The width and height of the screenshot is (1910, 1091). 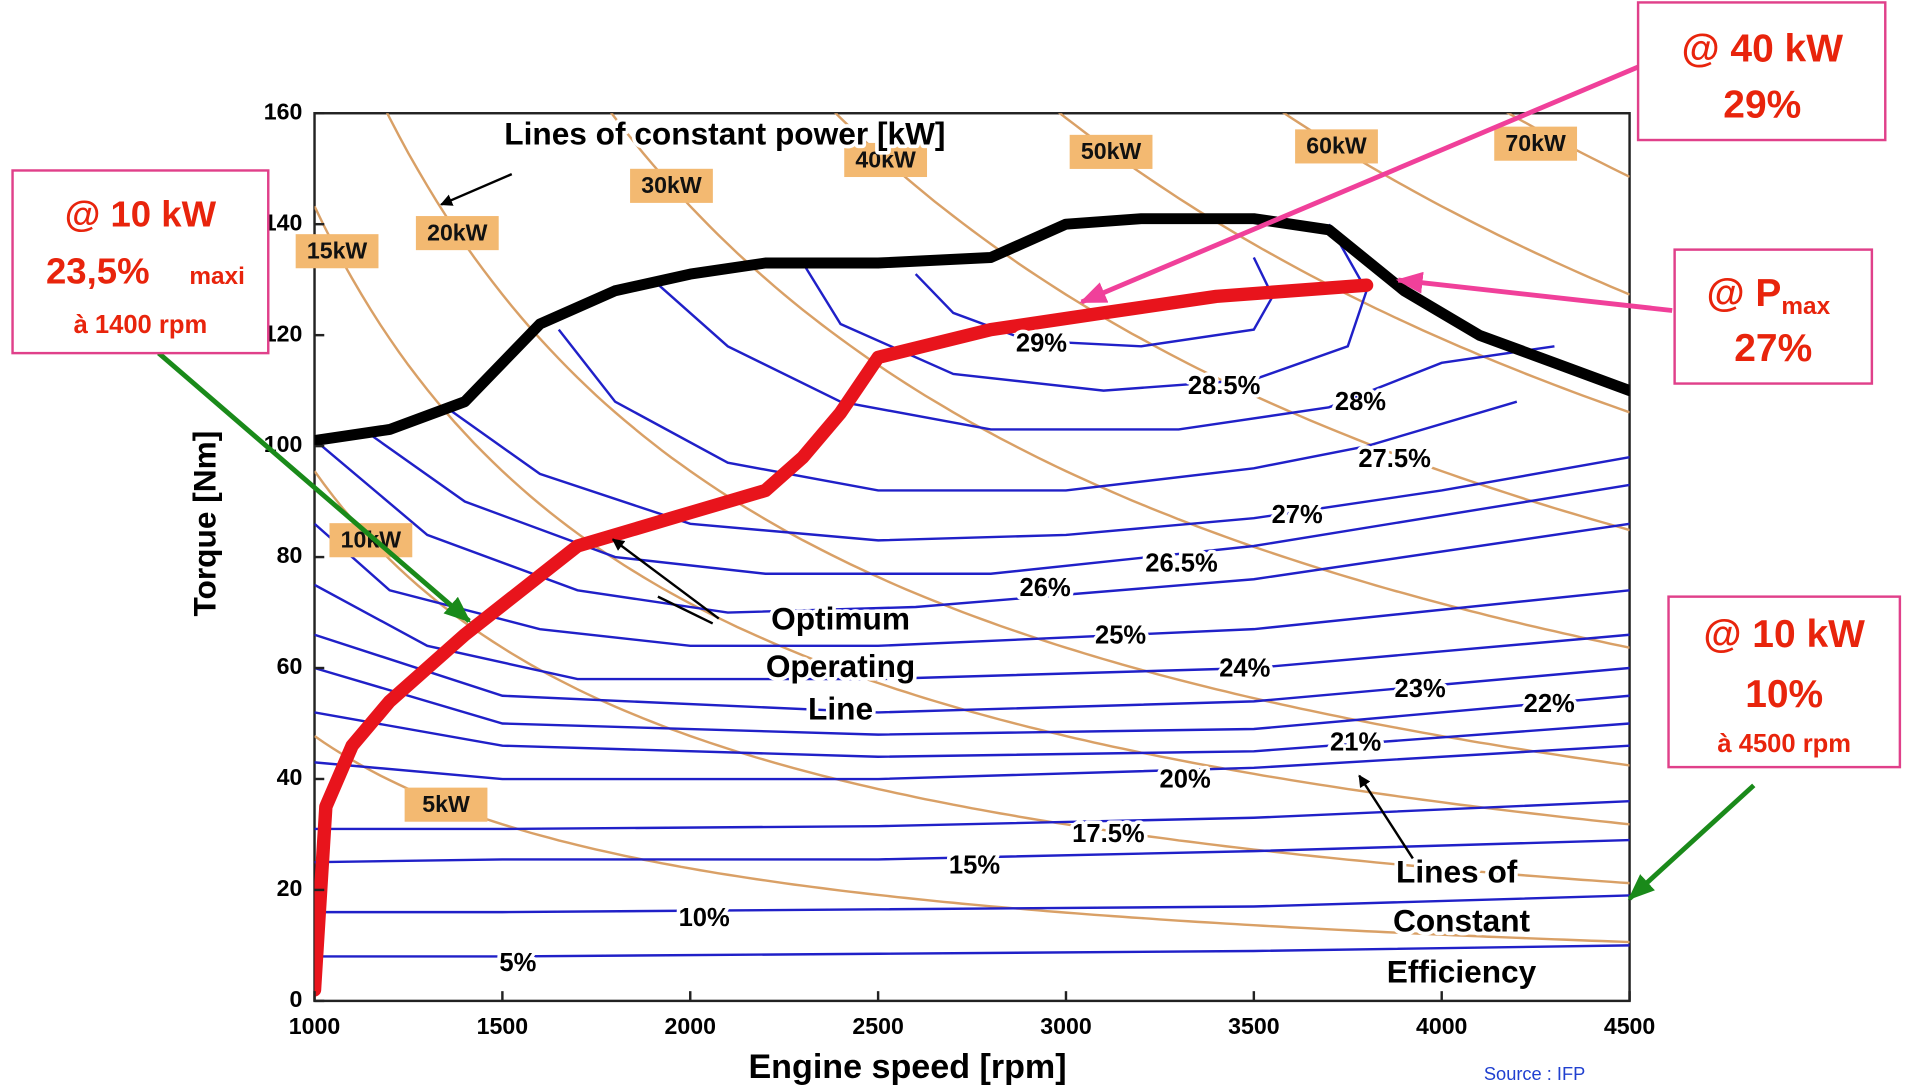 What do you see at coordinates (217, 276) in the screenshot?
I see `callout-text: maxi` at bounding box center [217, 276].